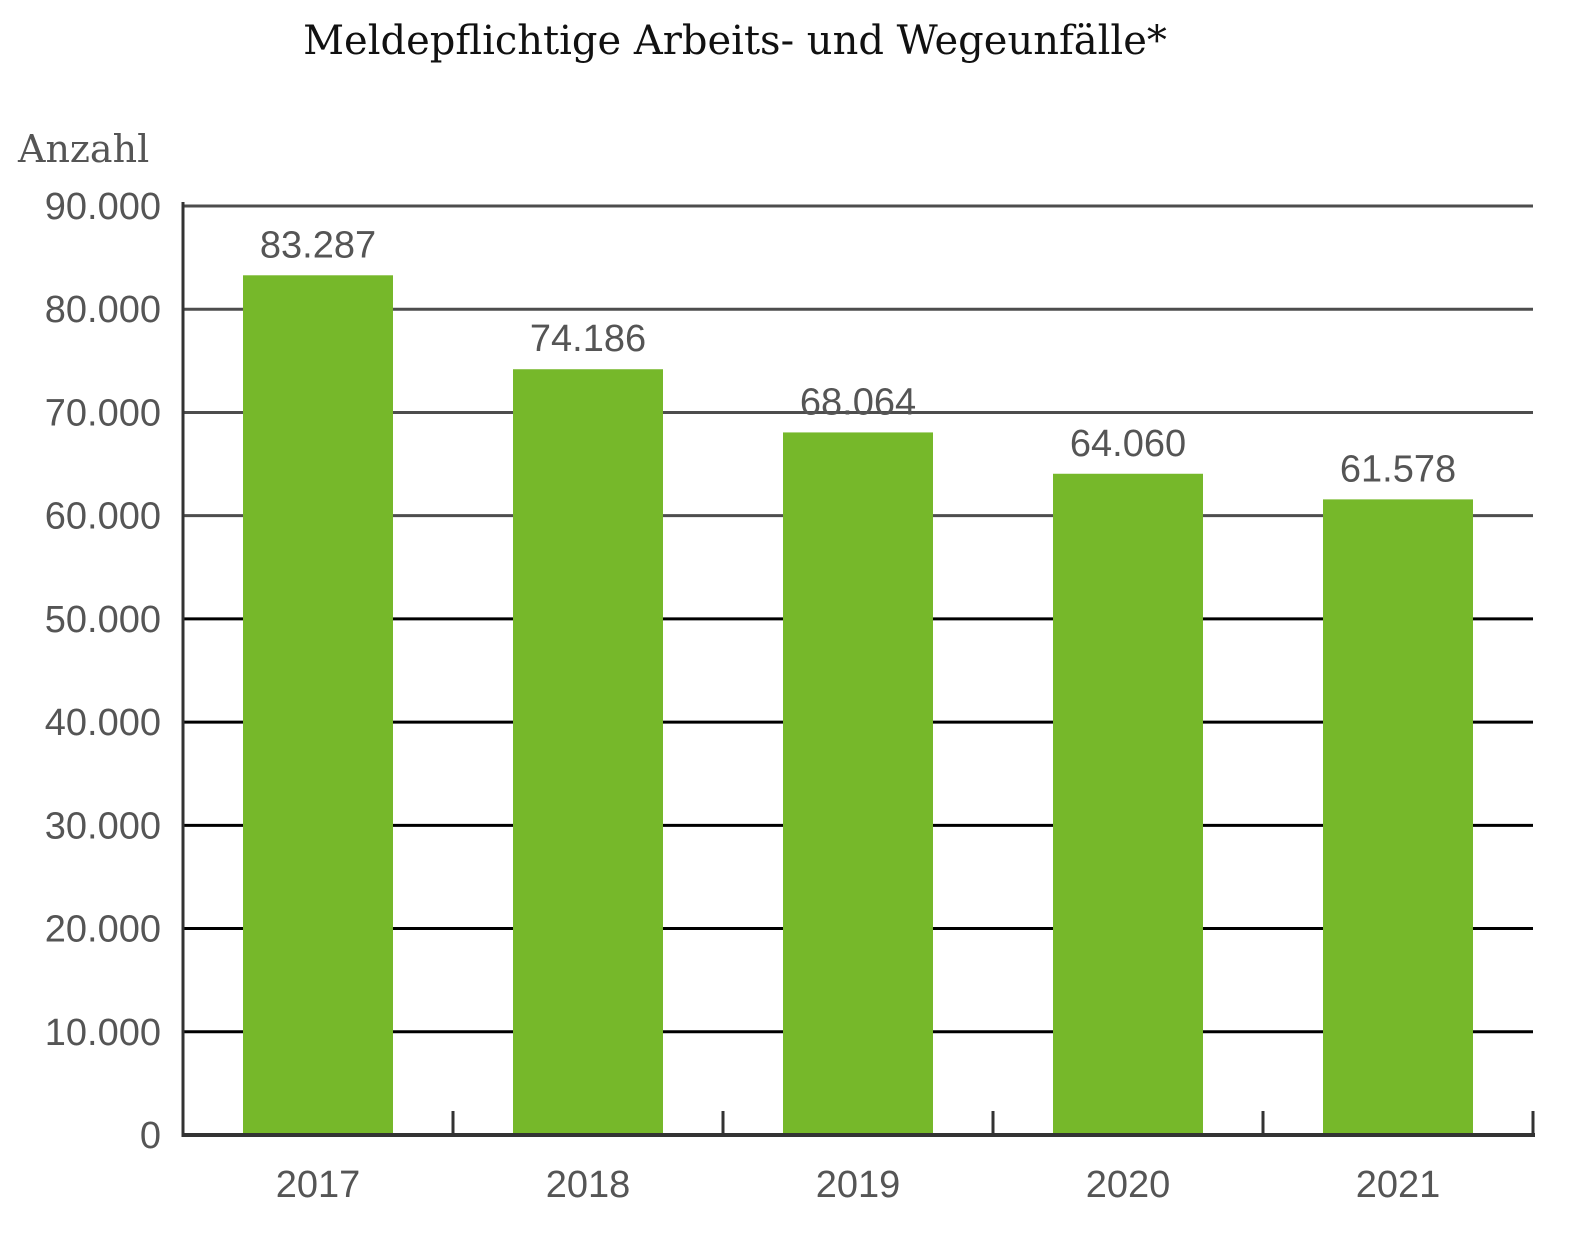 The height and width of the screenshot is (1252, 1584). Describe the element at coordinates (1128, 444) in the screenshot. I see `data-label: 64.060` at that location.